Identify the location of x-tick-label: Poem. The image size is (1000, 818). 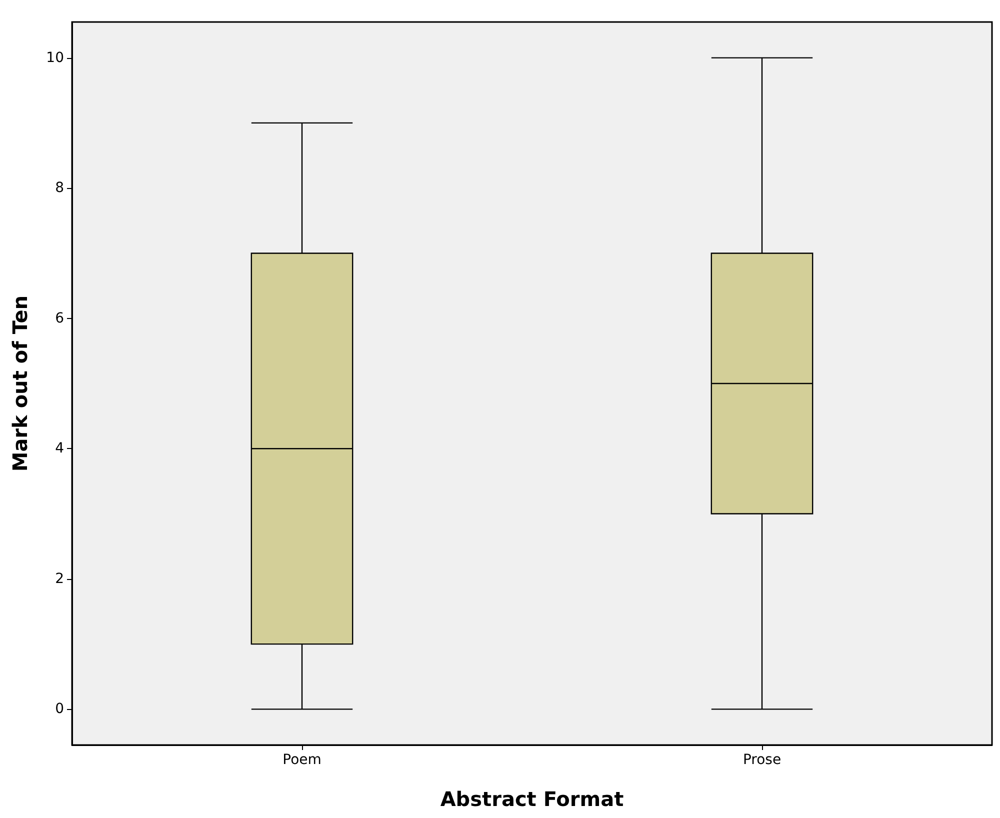
(302, 760).